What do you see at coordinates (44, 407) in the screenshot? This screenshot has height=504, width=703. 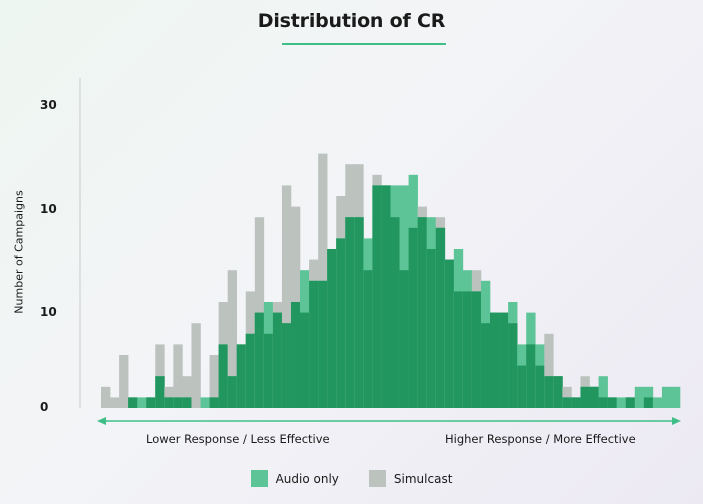 I see `y-tick-label: 0` at bounding box center [44, 407].